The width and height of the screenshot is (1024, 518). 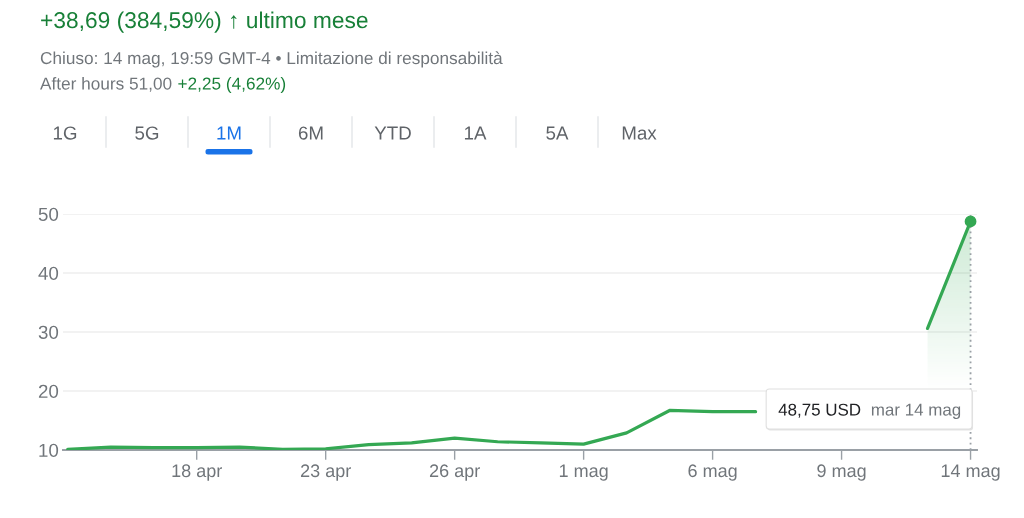 I want to click on chart-subtitle: Chiuso: 14 mag, 19:59 GMT-4 • Limitazione di responsabilità, so click(x=271, y=59).